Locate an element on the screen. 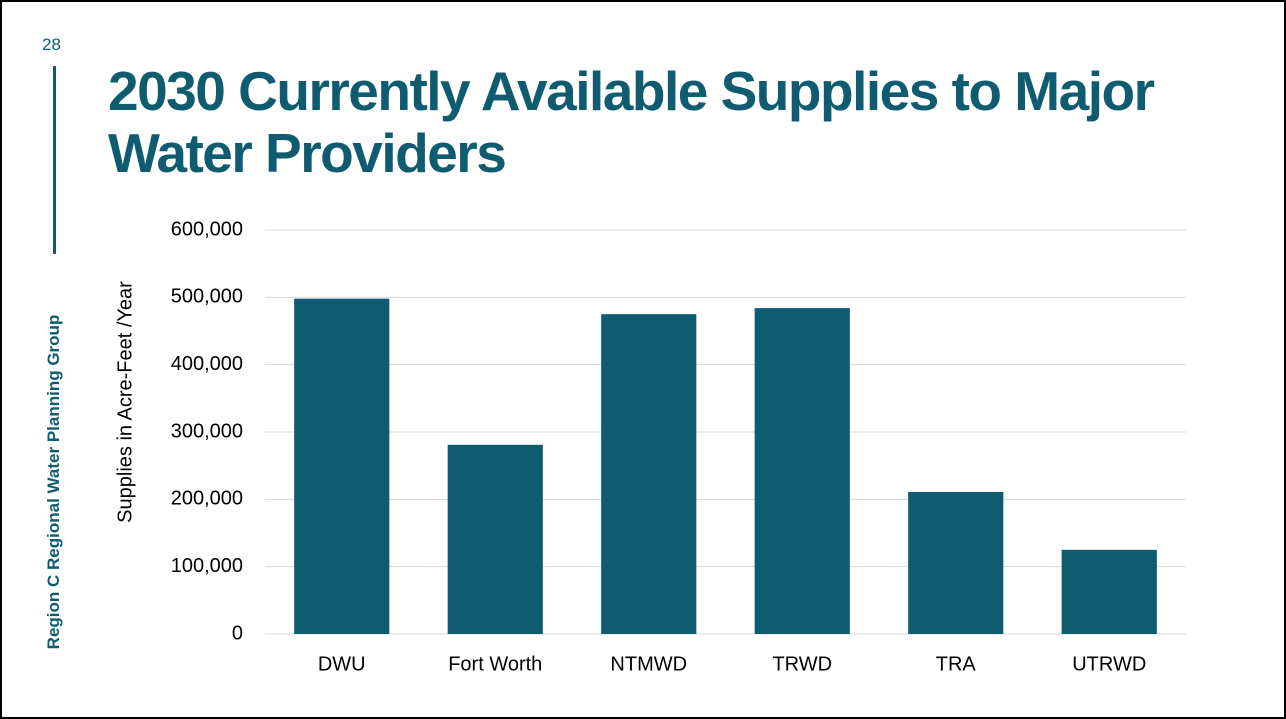  y-tick-label: 200,000 is located at coordinates (207, 499).